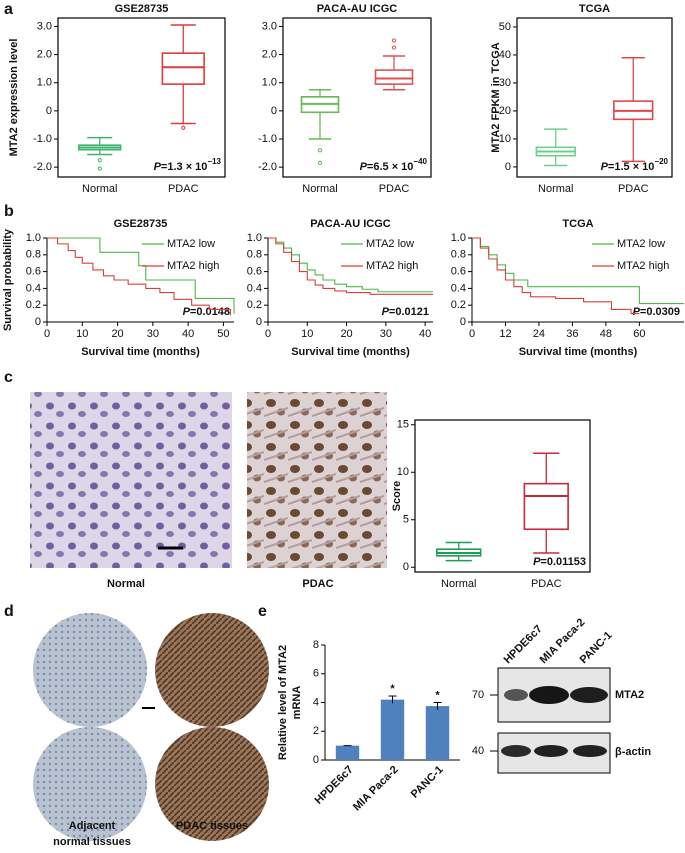 This screenshot has width=685, height=853. I want to click on y-axis-label: Survival probability, so click(8, 279).